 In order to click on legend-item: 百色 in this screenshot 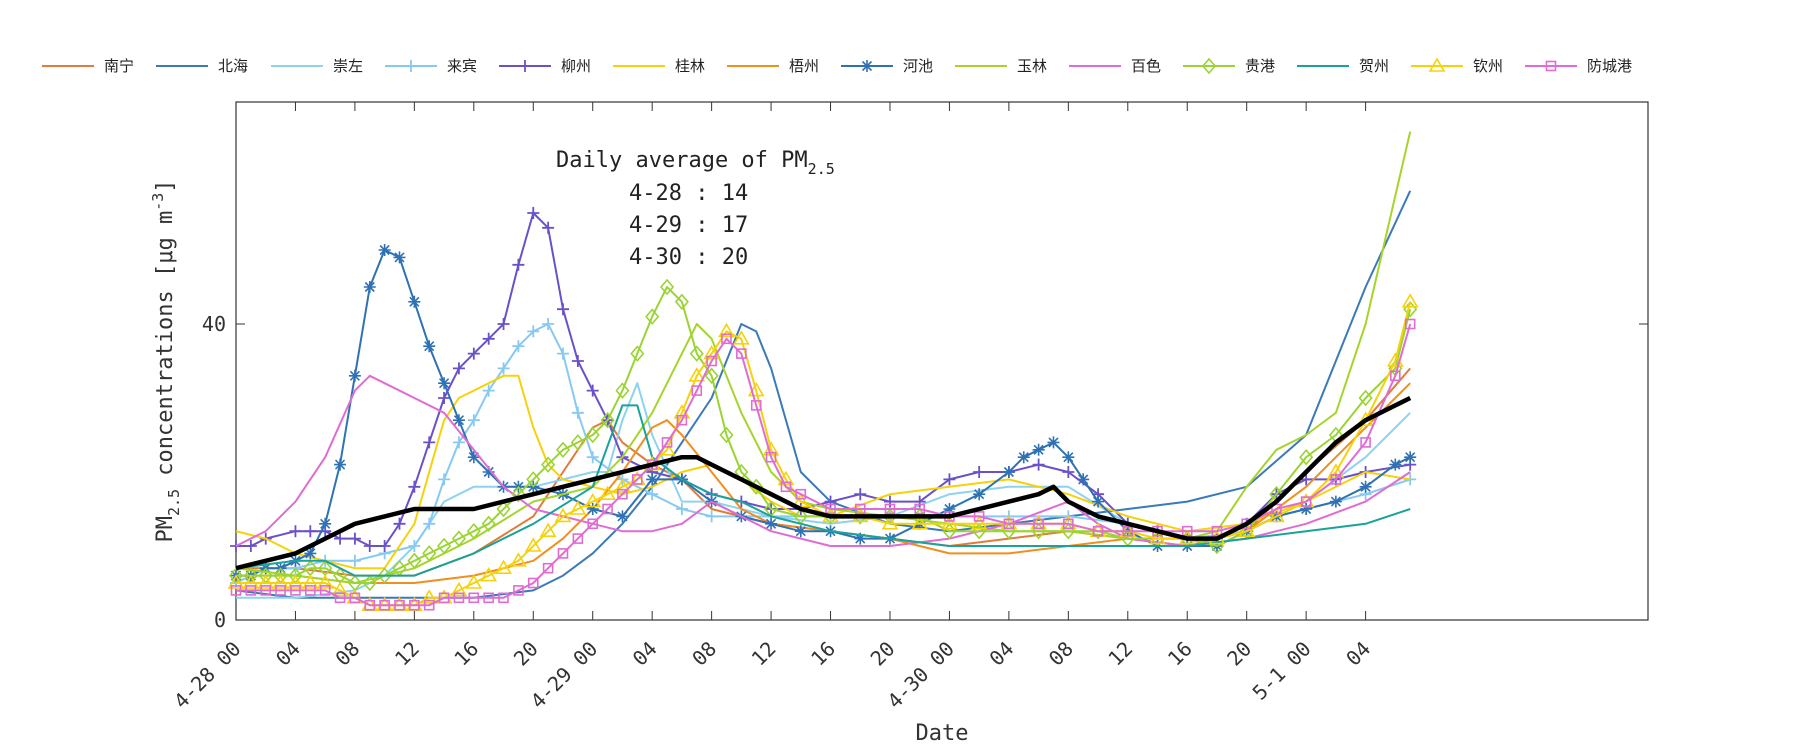, I will do `click(1115, 66)`.